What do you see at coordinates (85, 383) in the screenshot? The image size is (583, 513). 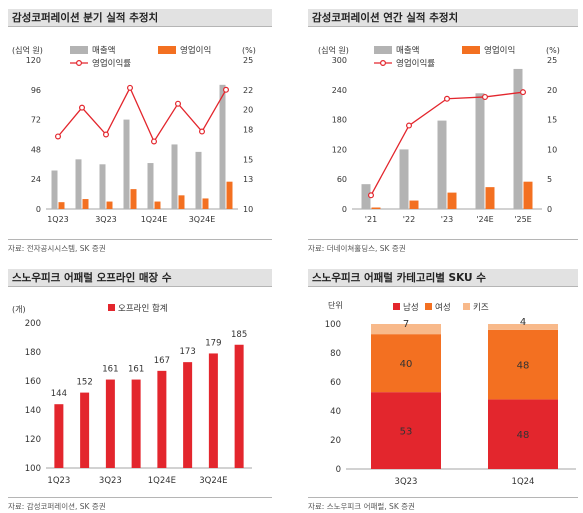 I see `store-count-data-label: 152` at bounding box center [85, 383].